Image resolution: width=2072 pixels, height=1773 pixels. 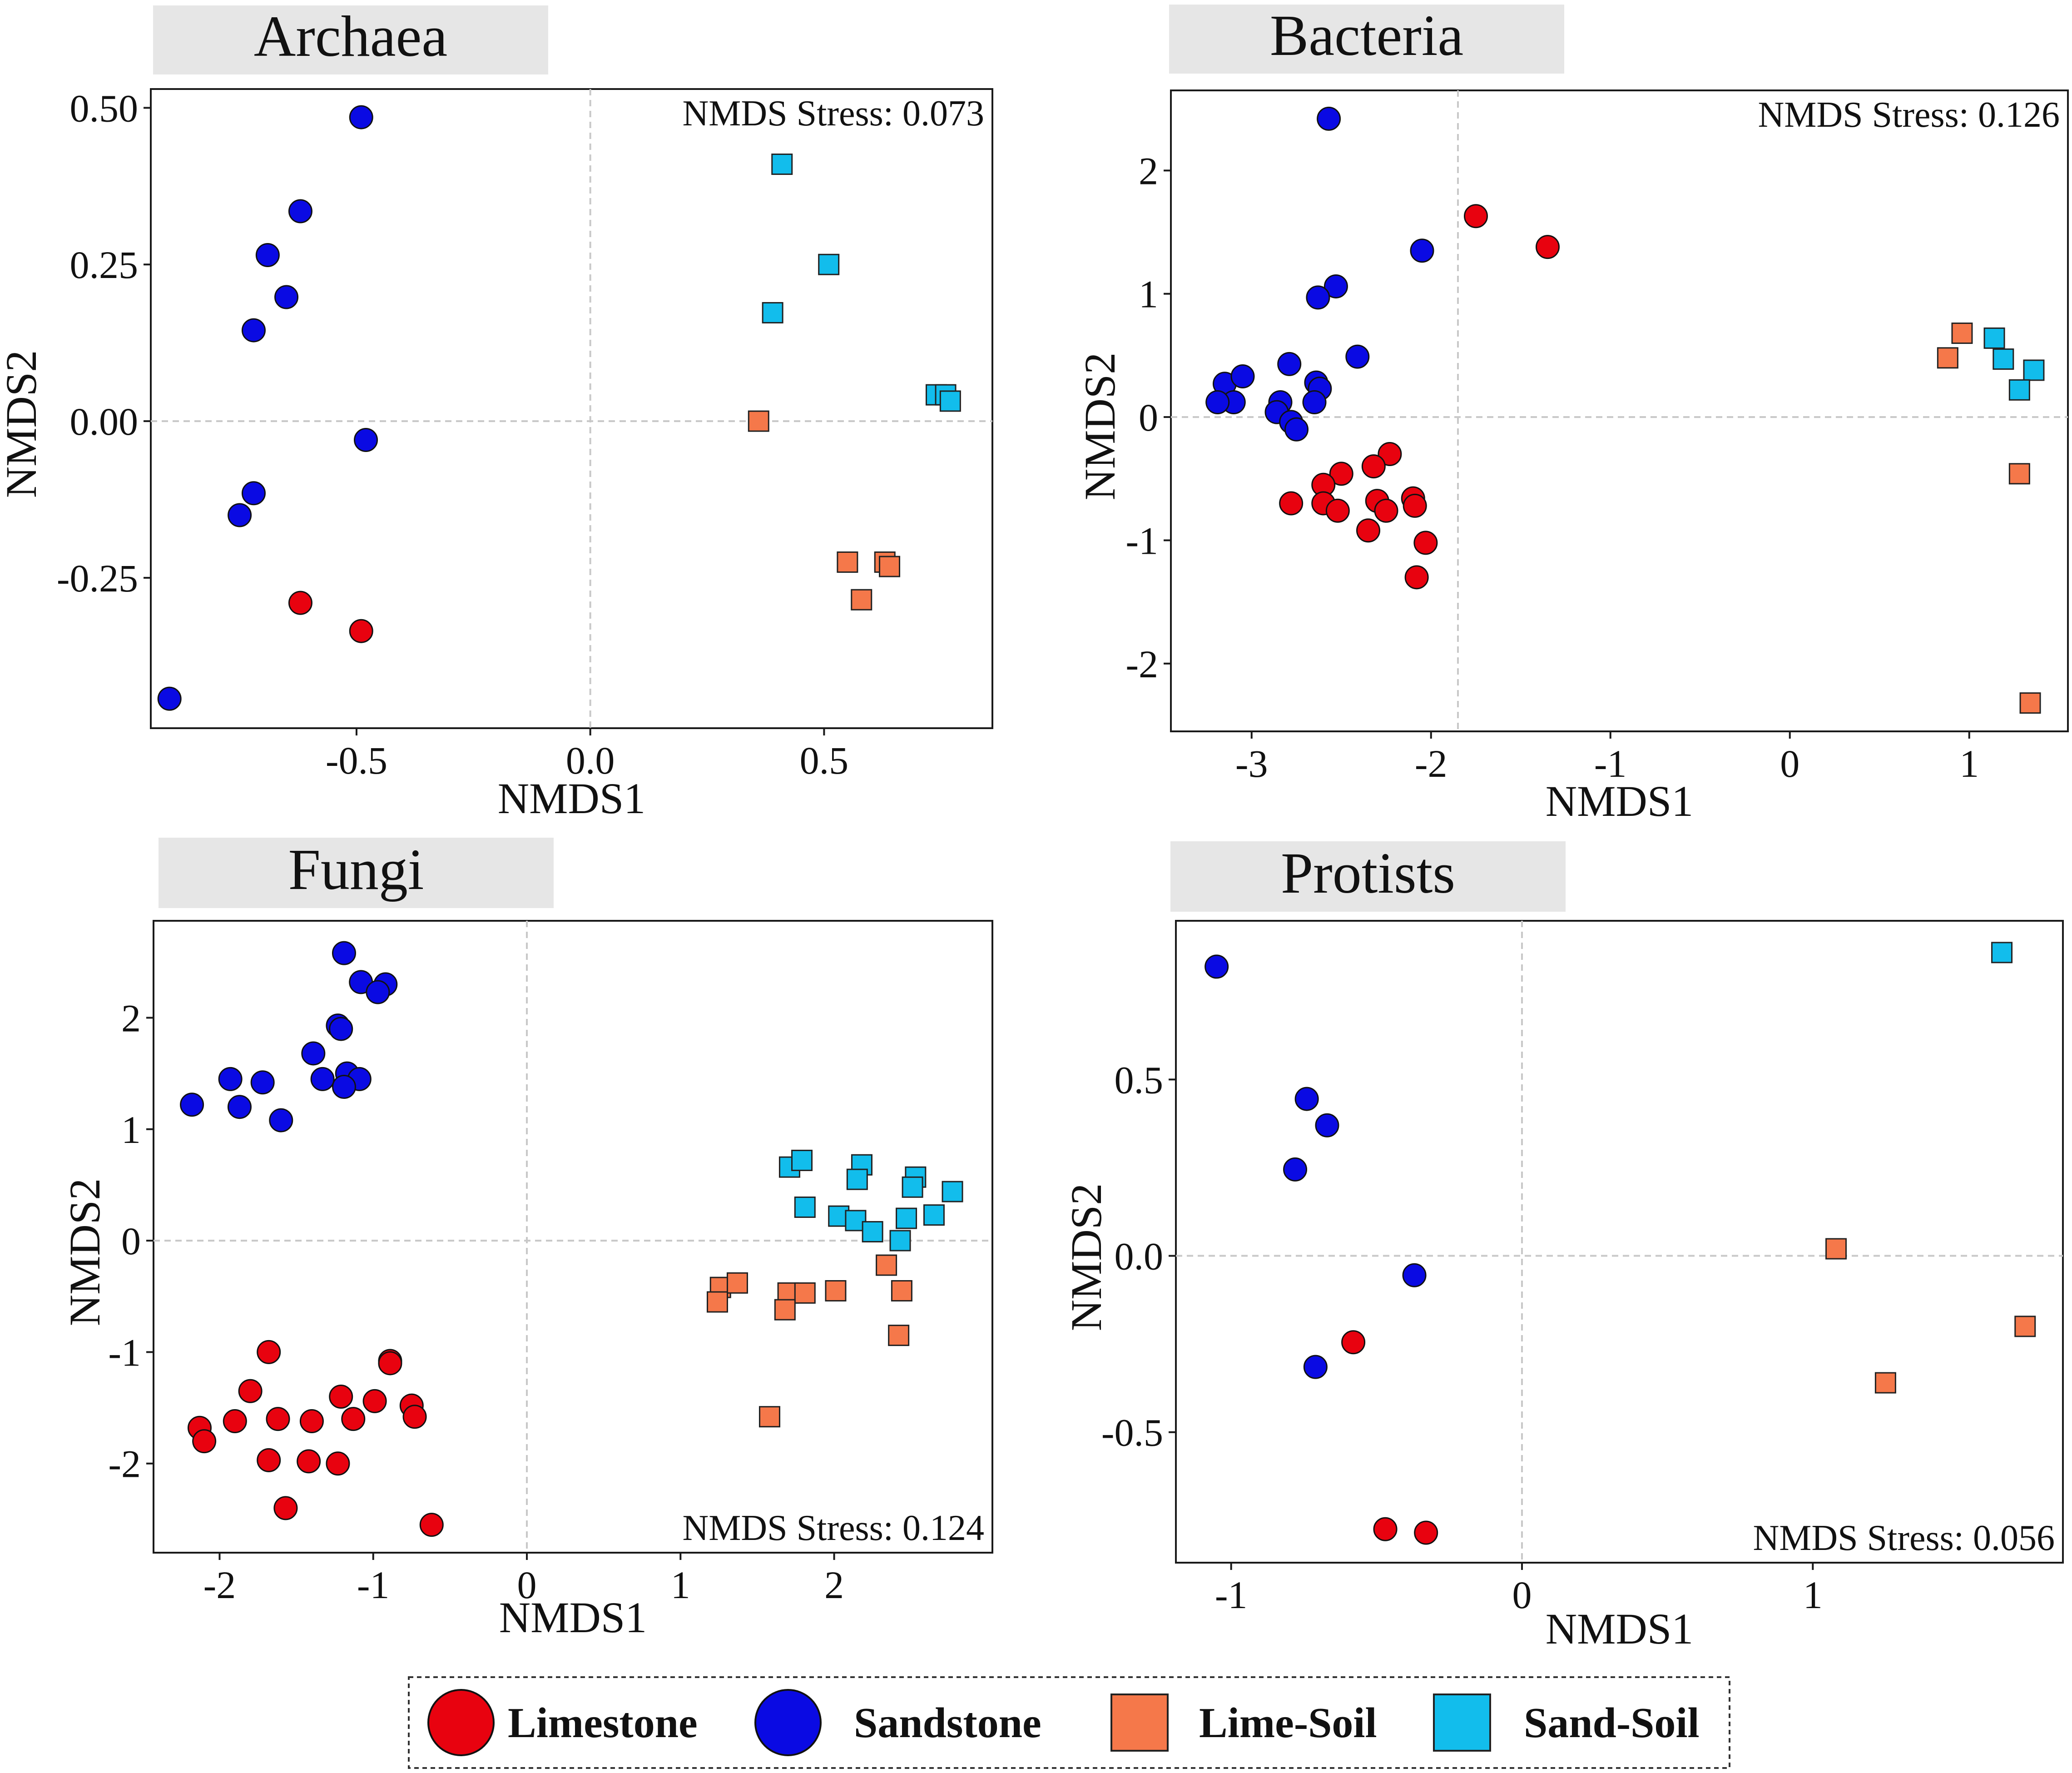 I want to click on y-tick-label: 1, so click(x=1148, y=294).